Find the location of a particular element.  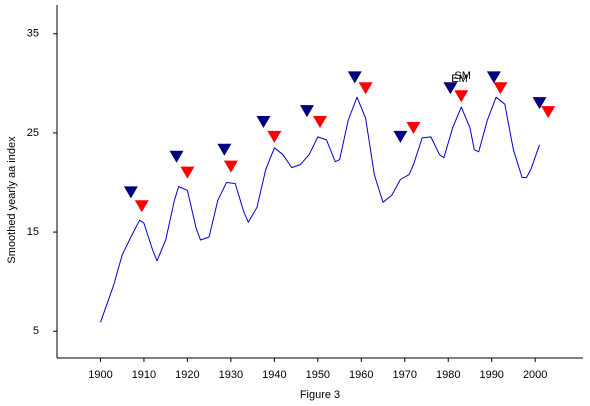

x-tick-label: 1930 is located at coordinates (231, 375).